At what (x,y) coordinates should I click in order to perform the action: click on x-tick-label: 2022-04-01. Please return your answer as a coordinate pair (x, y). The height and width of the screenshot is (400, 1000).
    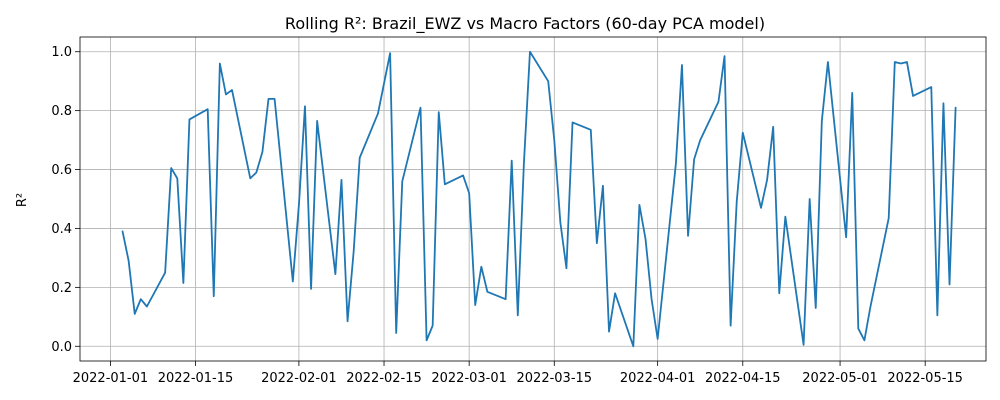
    Looking at the image, I should click on (658, 378).